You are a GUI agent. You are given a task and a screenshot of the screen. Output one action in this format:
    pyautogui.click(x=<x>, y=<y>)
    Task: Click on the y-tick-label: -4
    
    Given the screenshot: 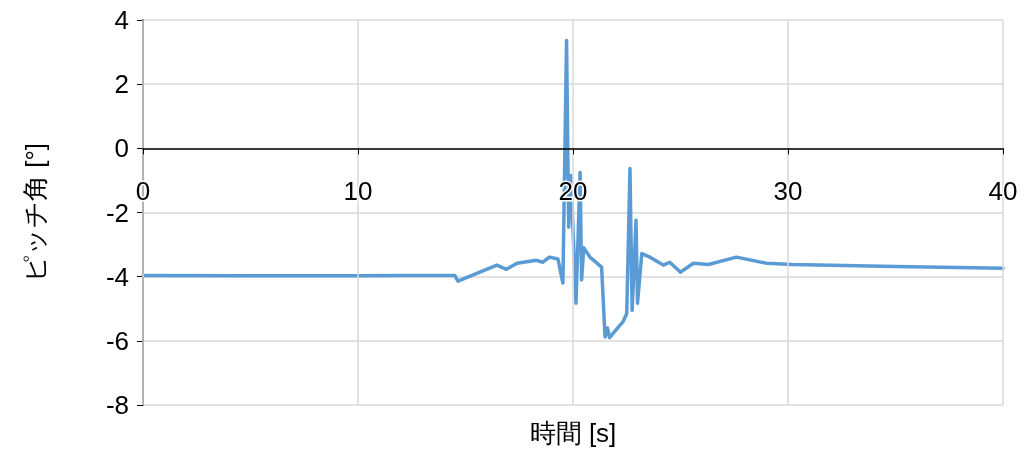 What is the action you would take?
    pyautogui.click(x=117, y=276)
    